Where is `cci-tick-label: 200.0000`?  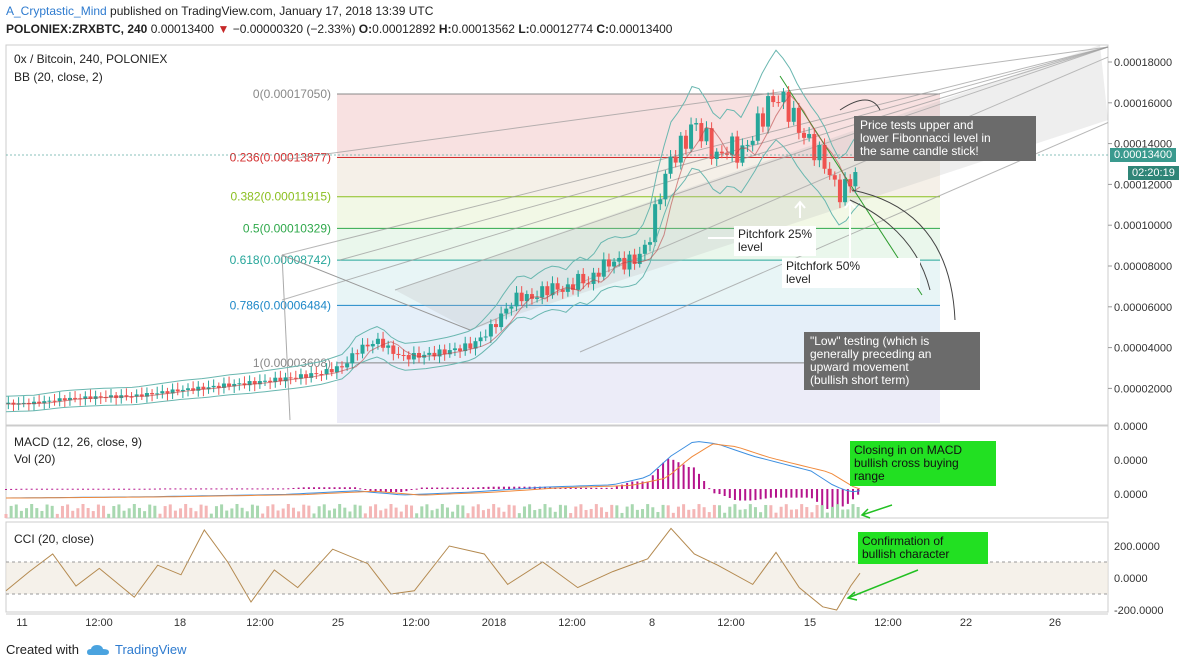
cci-tick-label: 200.0000 is located at coordinates (1137, 547).